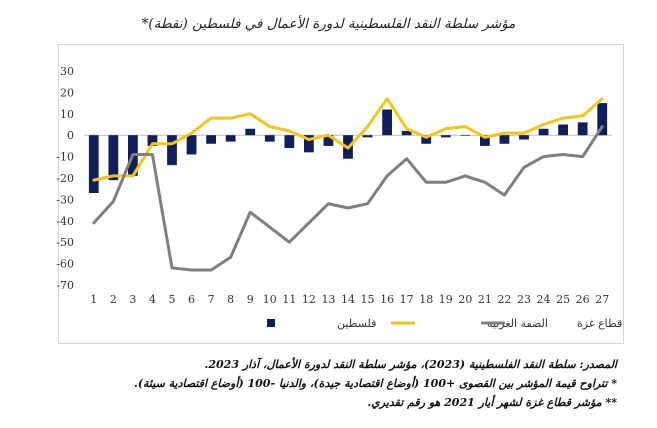 Image resolution: width=657 pixels, height=428 pixels. What do you see at coordinates (446, 299) in the screenshot?
I see `x-tick-label: 19` at bounding box center [446, 299].